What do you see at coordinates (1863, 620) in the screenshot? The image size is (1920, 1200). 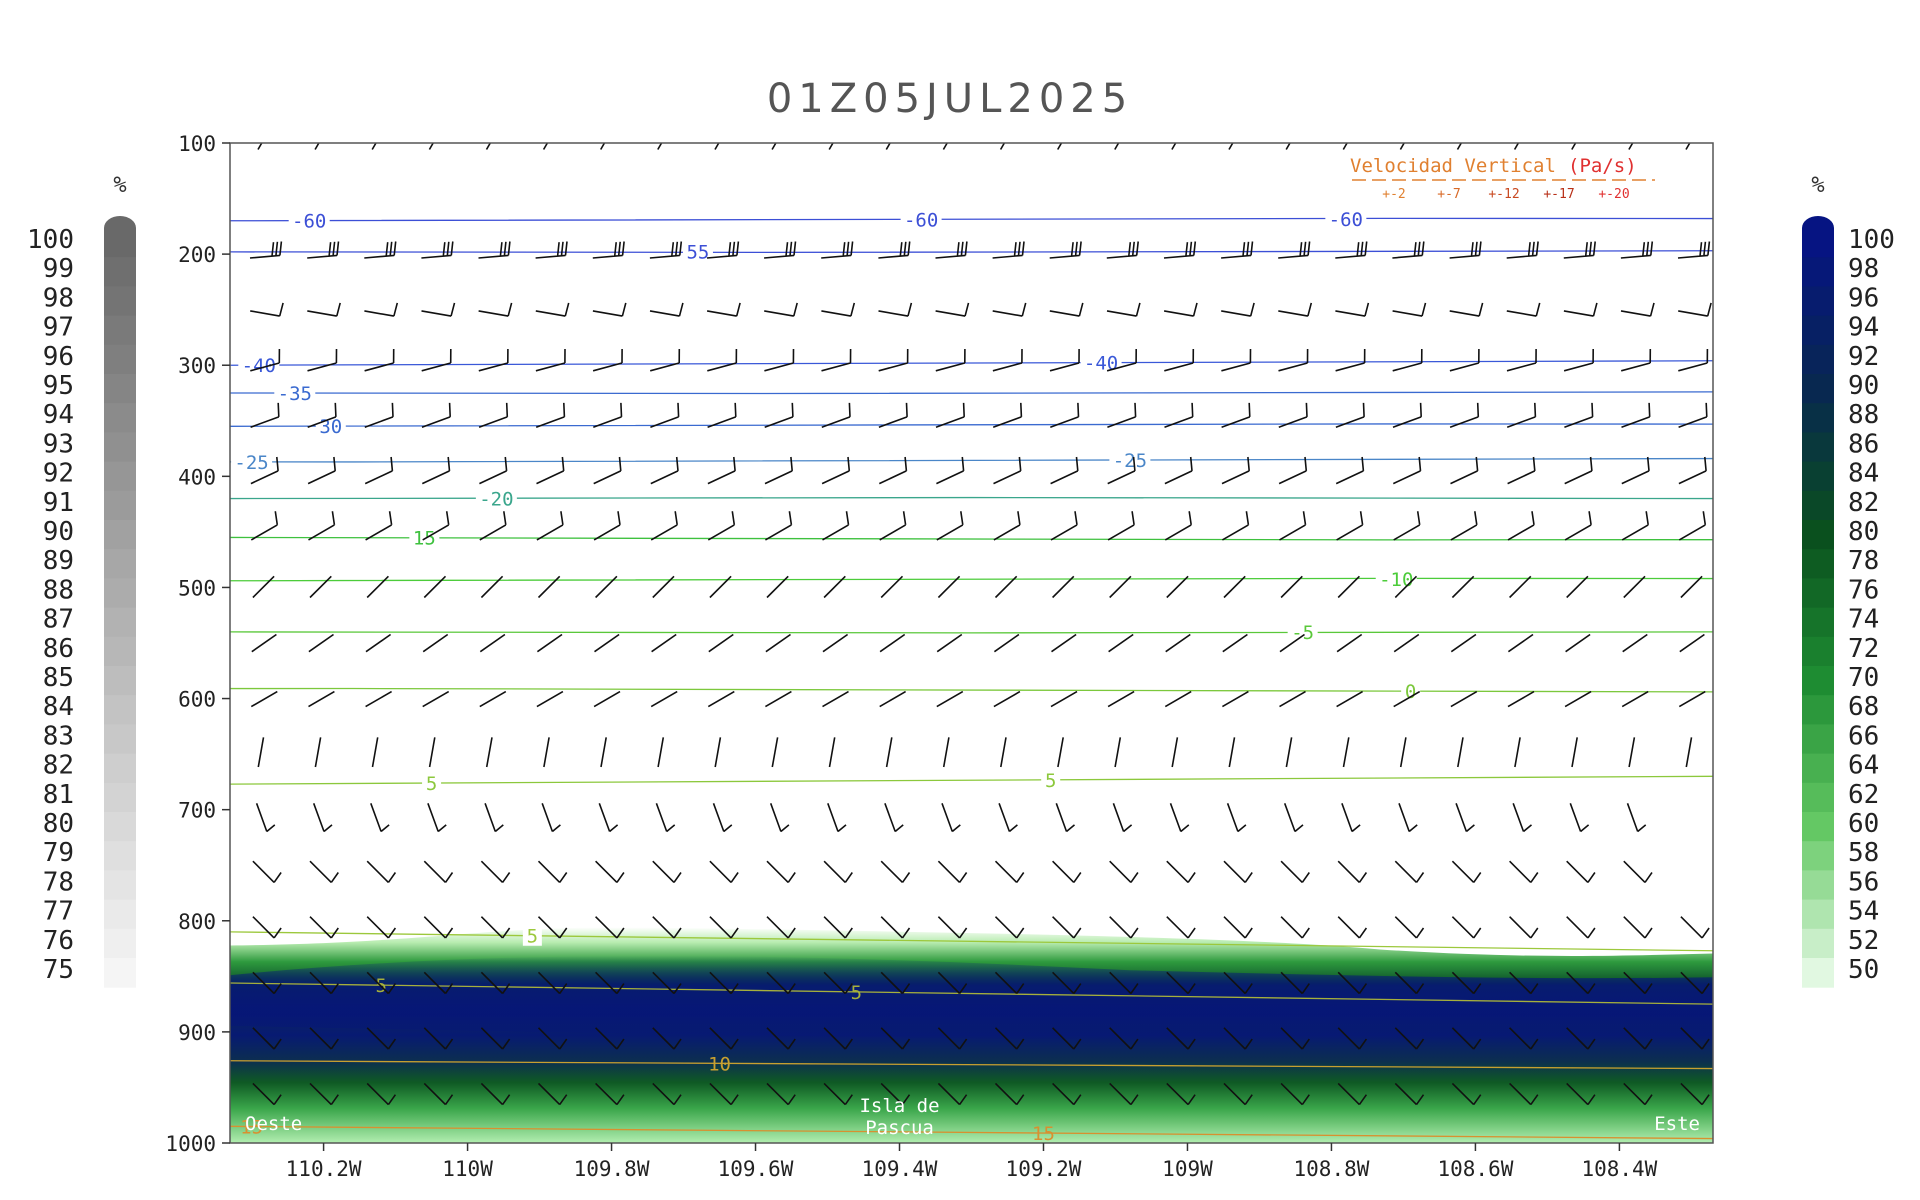 I see `legend-right-label: 74` at bounding box center [1863, 620].